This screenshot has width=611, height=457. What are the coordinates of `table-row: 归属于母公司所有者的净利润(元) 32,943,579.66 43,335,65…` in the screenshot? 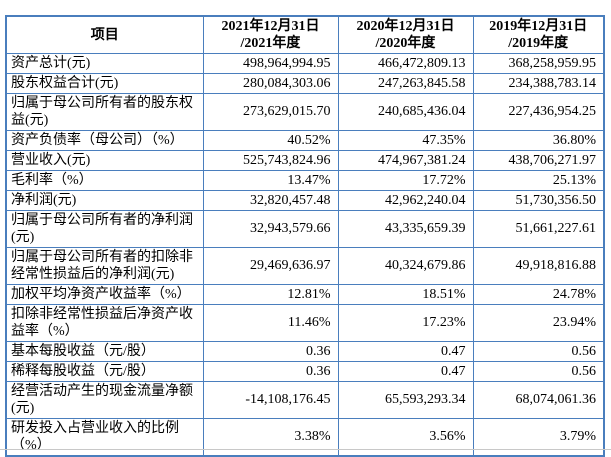 It's located at (305, 229).